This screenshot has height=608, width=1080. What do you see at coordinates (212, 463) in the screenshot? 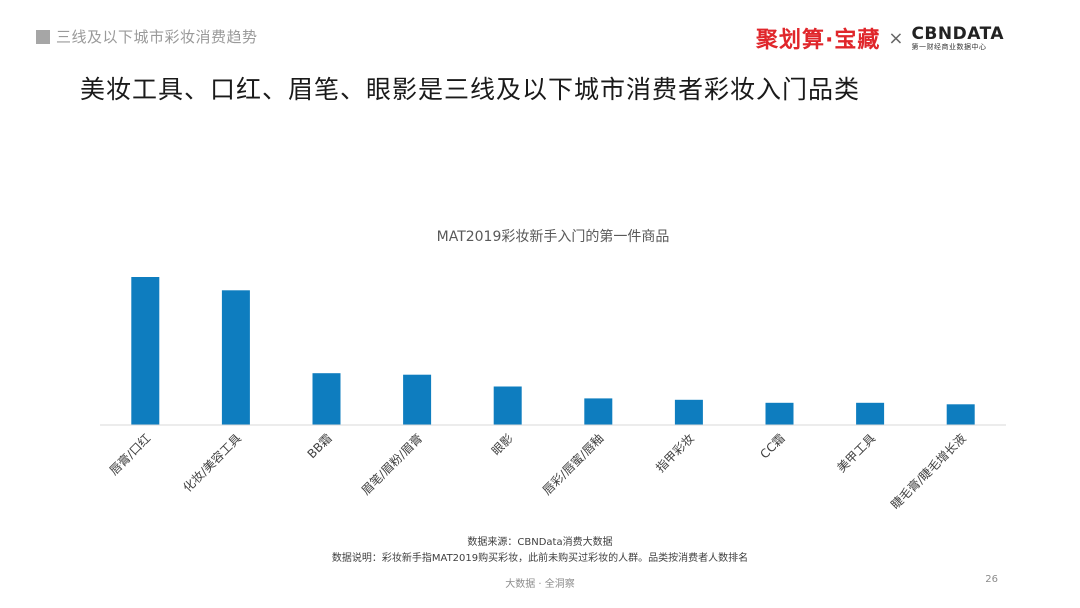
I see `x-tick-label-1: 化妆/美容工具` at bounding box center [212, 463].